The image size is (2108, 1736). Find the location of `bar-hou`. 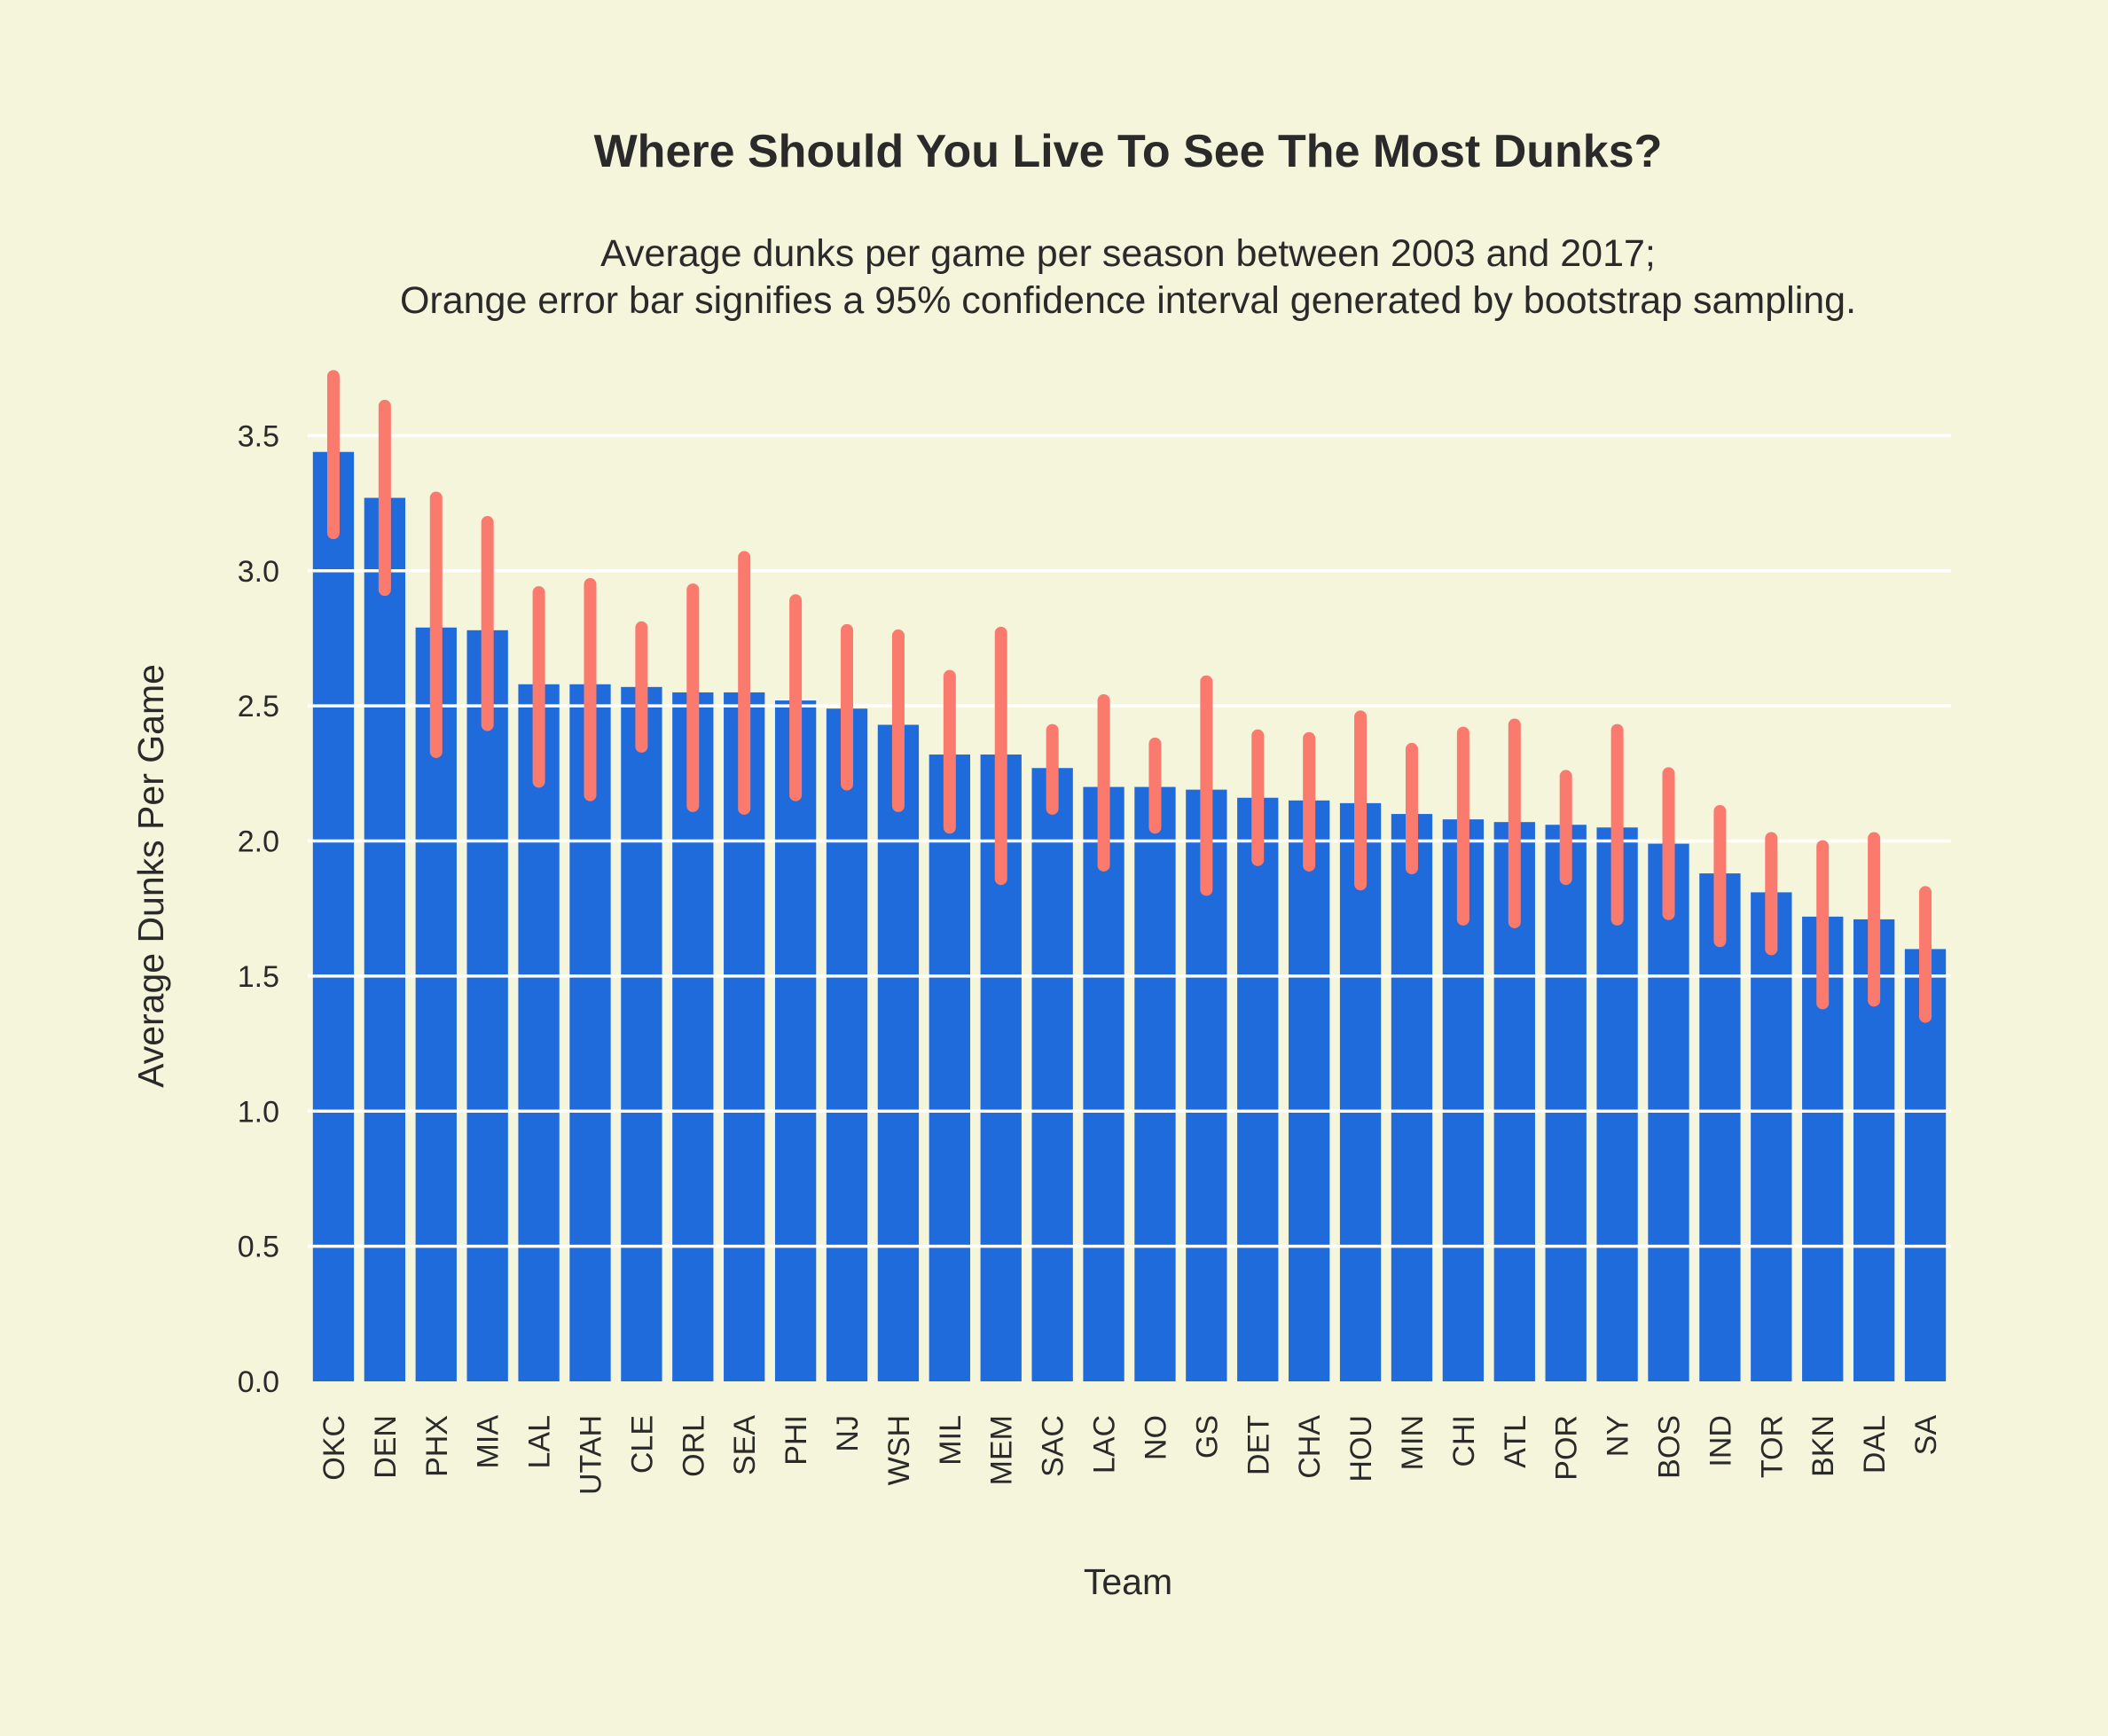

bar-hou is located at coordinates (1360, 1091).